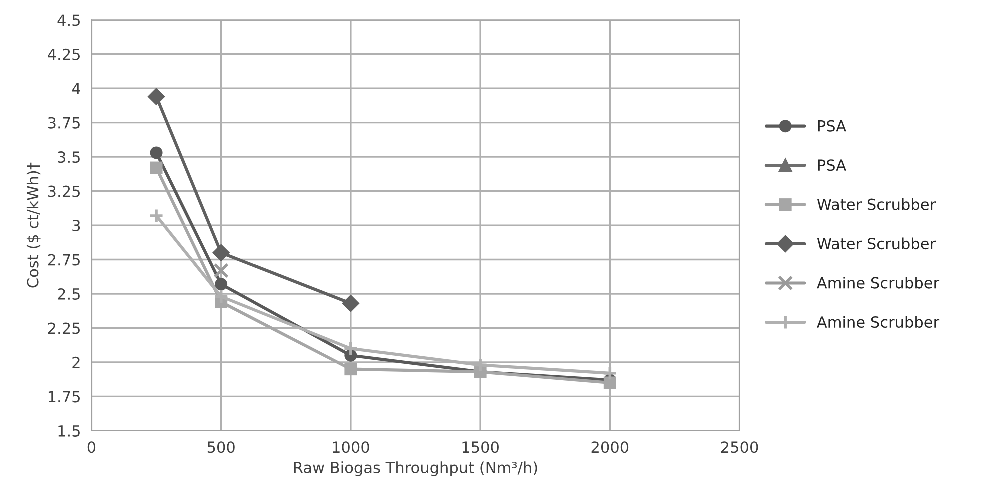  Describe the element at coordinates (480, 448) in the screenshot. I see `x-tick-label: 1500` at that location.